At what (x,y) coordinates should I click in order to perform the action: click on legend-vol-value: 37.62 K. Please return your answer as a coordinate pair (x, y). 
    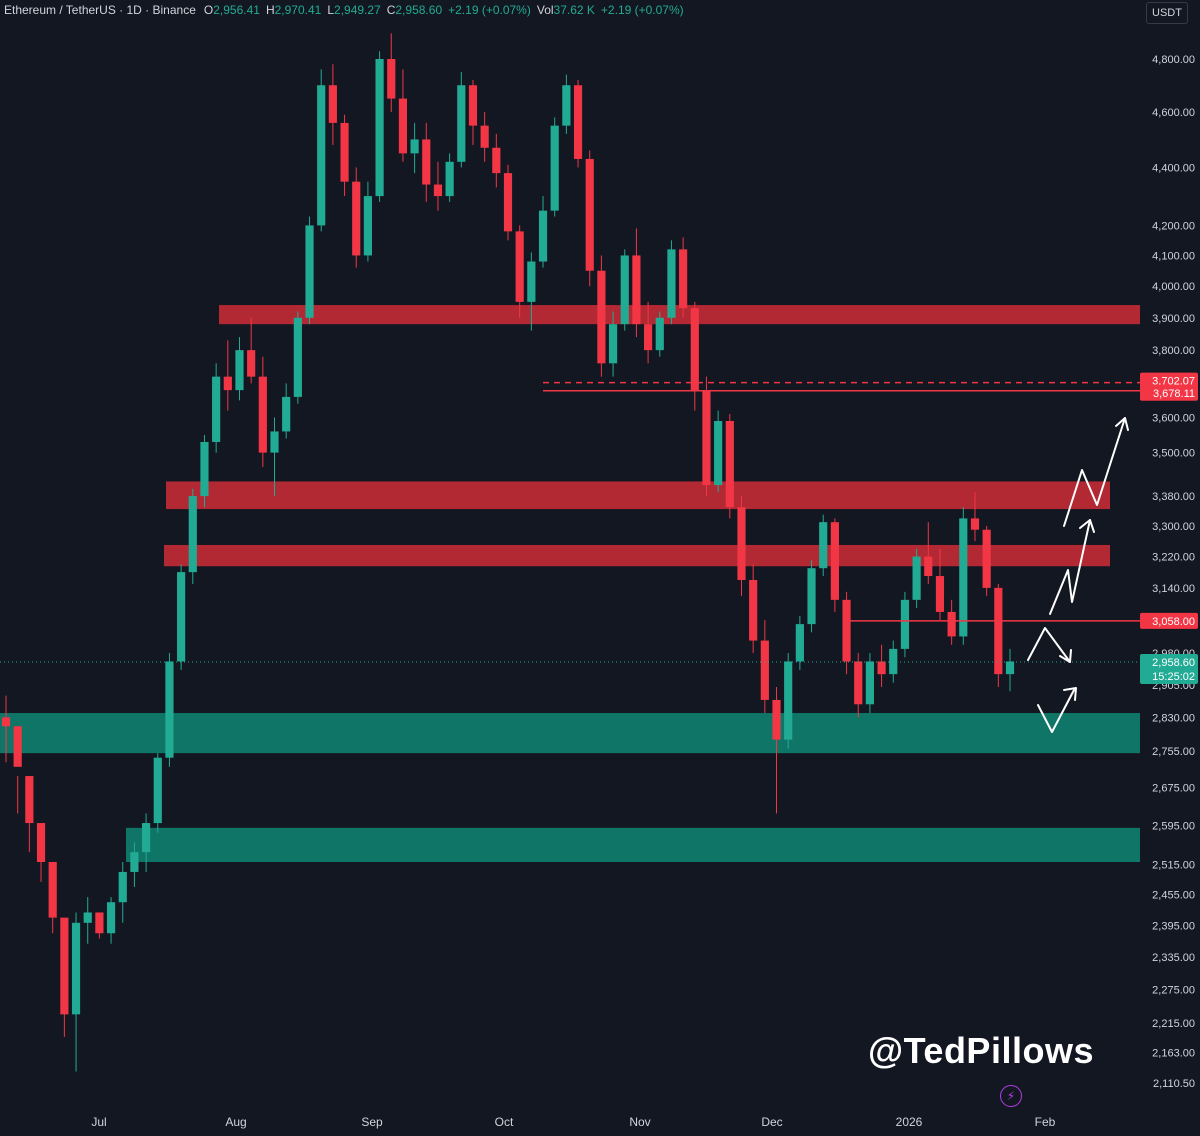
    Looking at the image, I should click on (574, 10).